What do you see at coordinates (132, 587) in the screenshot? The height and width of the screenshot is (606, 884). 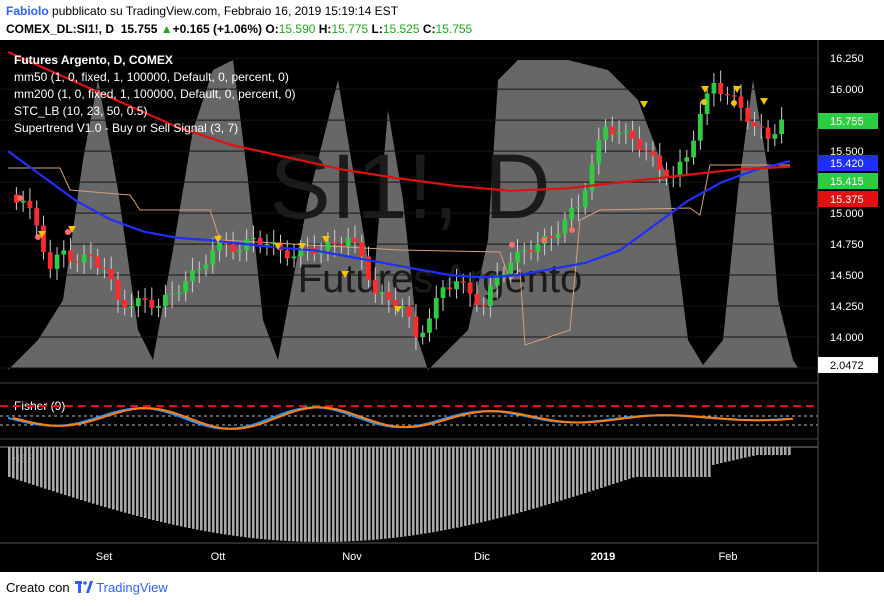 I see `tradingview-link: TradingView` at bounding box center [132, 587].